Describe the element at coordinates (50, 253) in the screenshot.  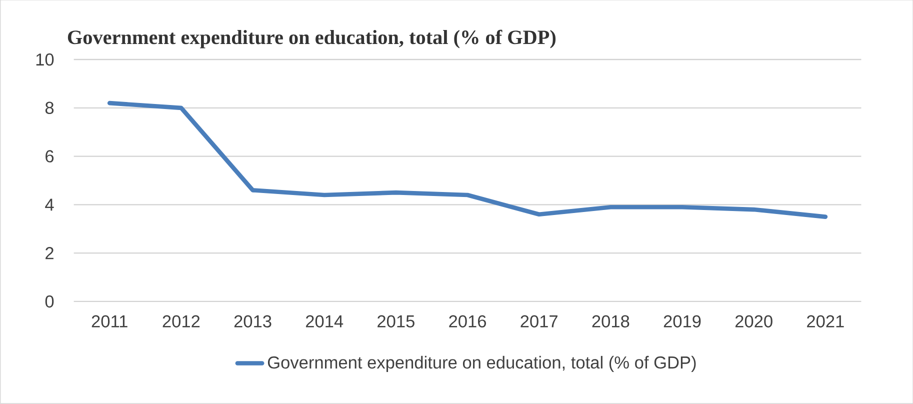
I see `y-tick-label: 2` at that location.